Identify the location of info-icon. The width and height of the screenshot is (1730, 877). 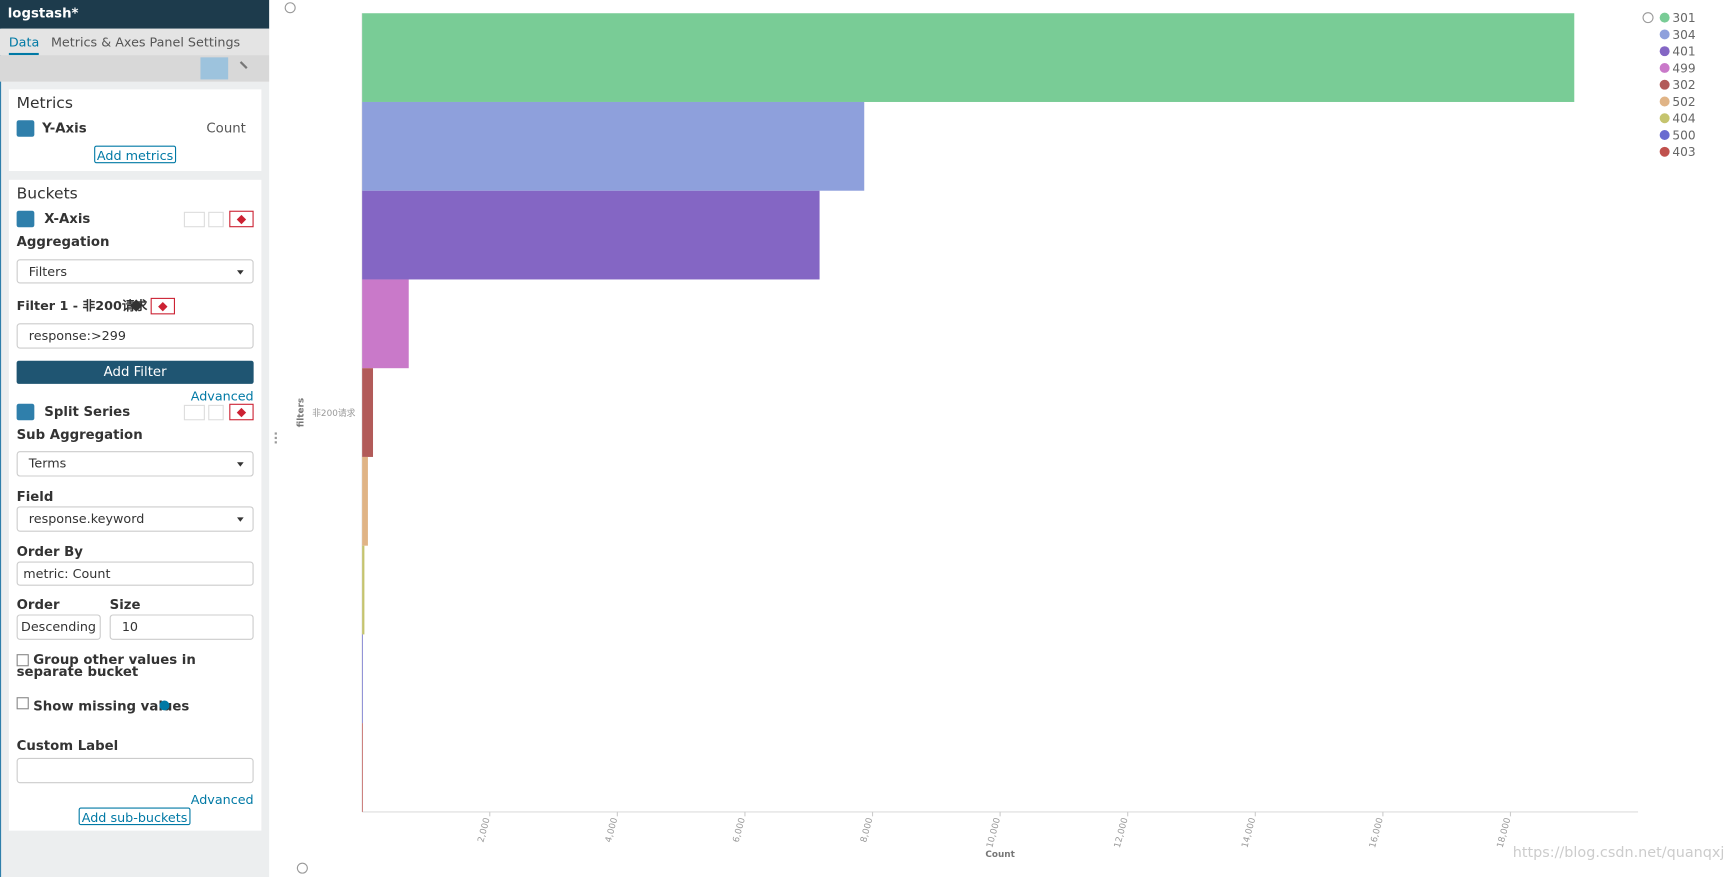
(164, 705).